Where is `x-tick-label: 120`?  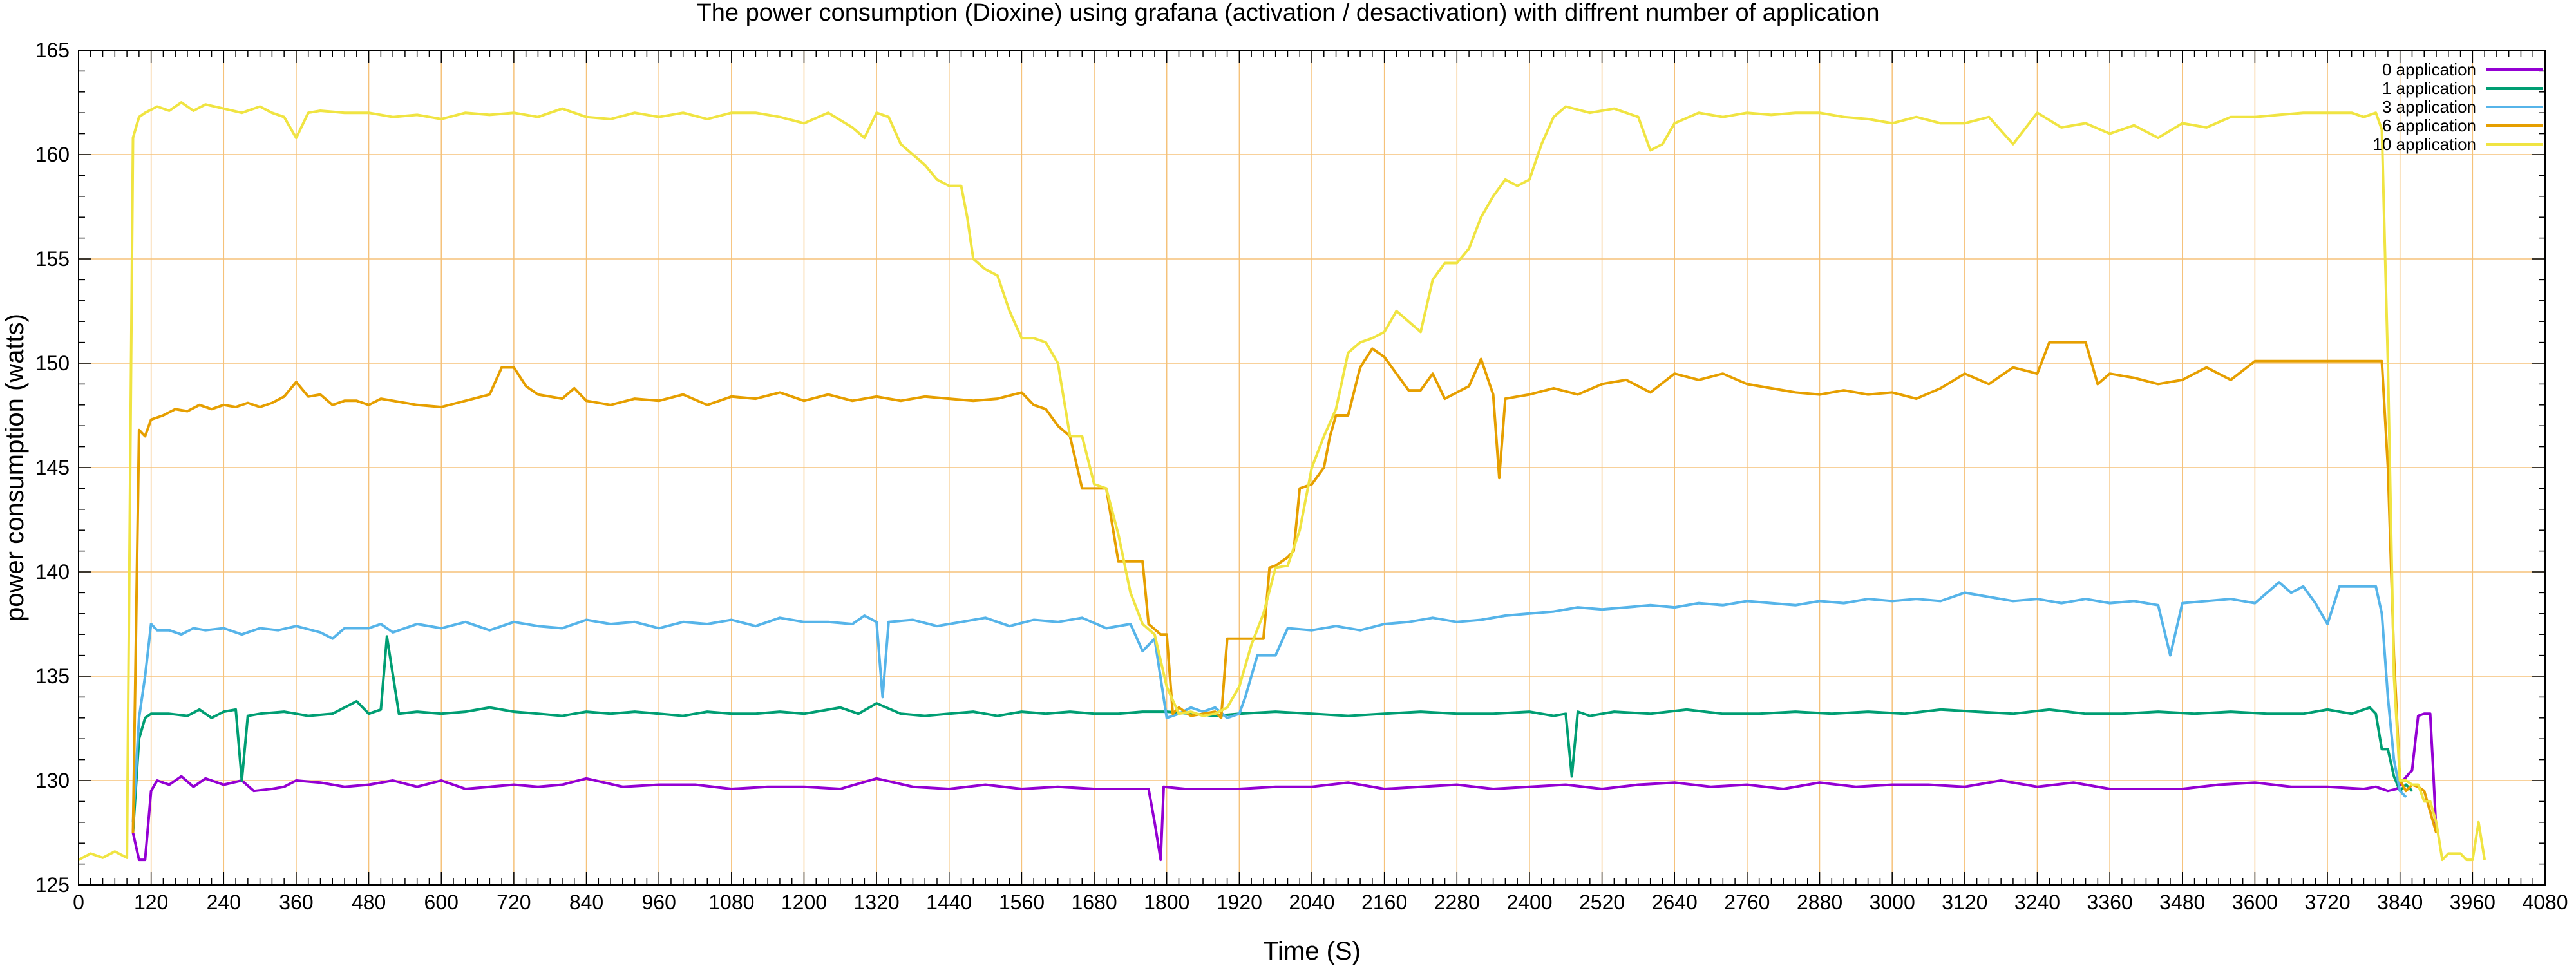
x-tick-label: 120 is located at coordinates (151, 903).